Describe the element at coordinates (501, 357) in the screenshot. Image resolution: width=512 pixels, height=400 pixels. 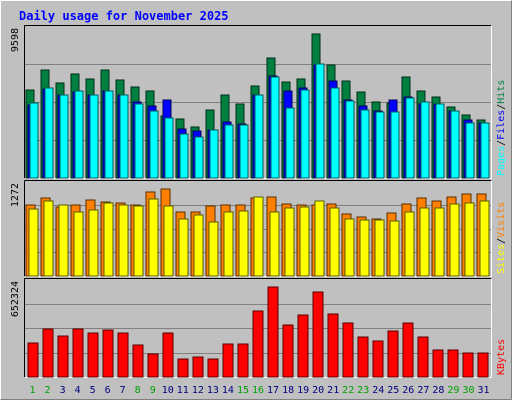
I see `right-legend-kbytes: KBytes` at that location.